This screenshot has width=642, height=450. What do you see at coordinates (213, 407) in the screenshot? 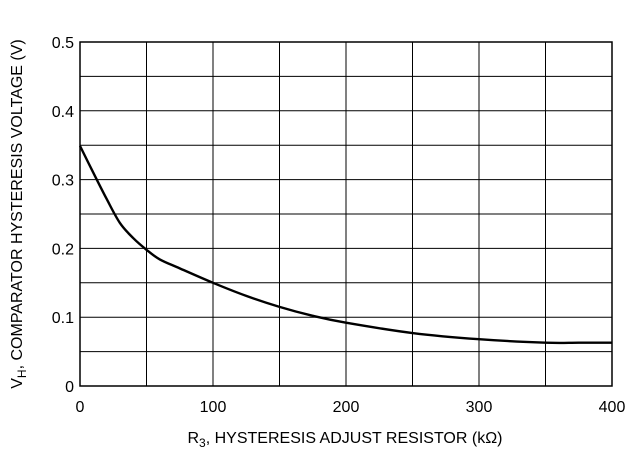
I see `x-tick-label: 100` at bounding box center [213, 407].